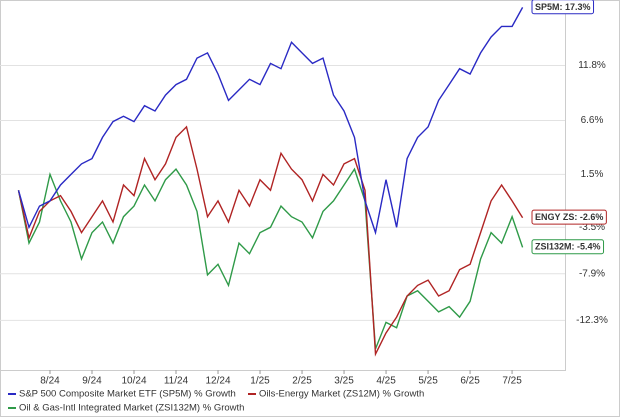 The image size is (620, 417). I want to click on x-tick-label: 7/25, so click(512, 381).